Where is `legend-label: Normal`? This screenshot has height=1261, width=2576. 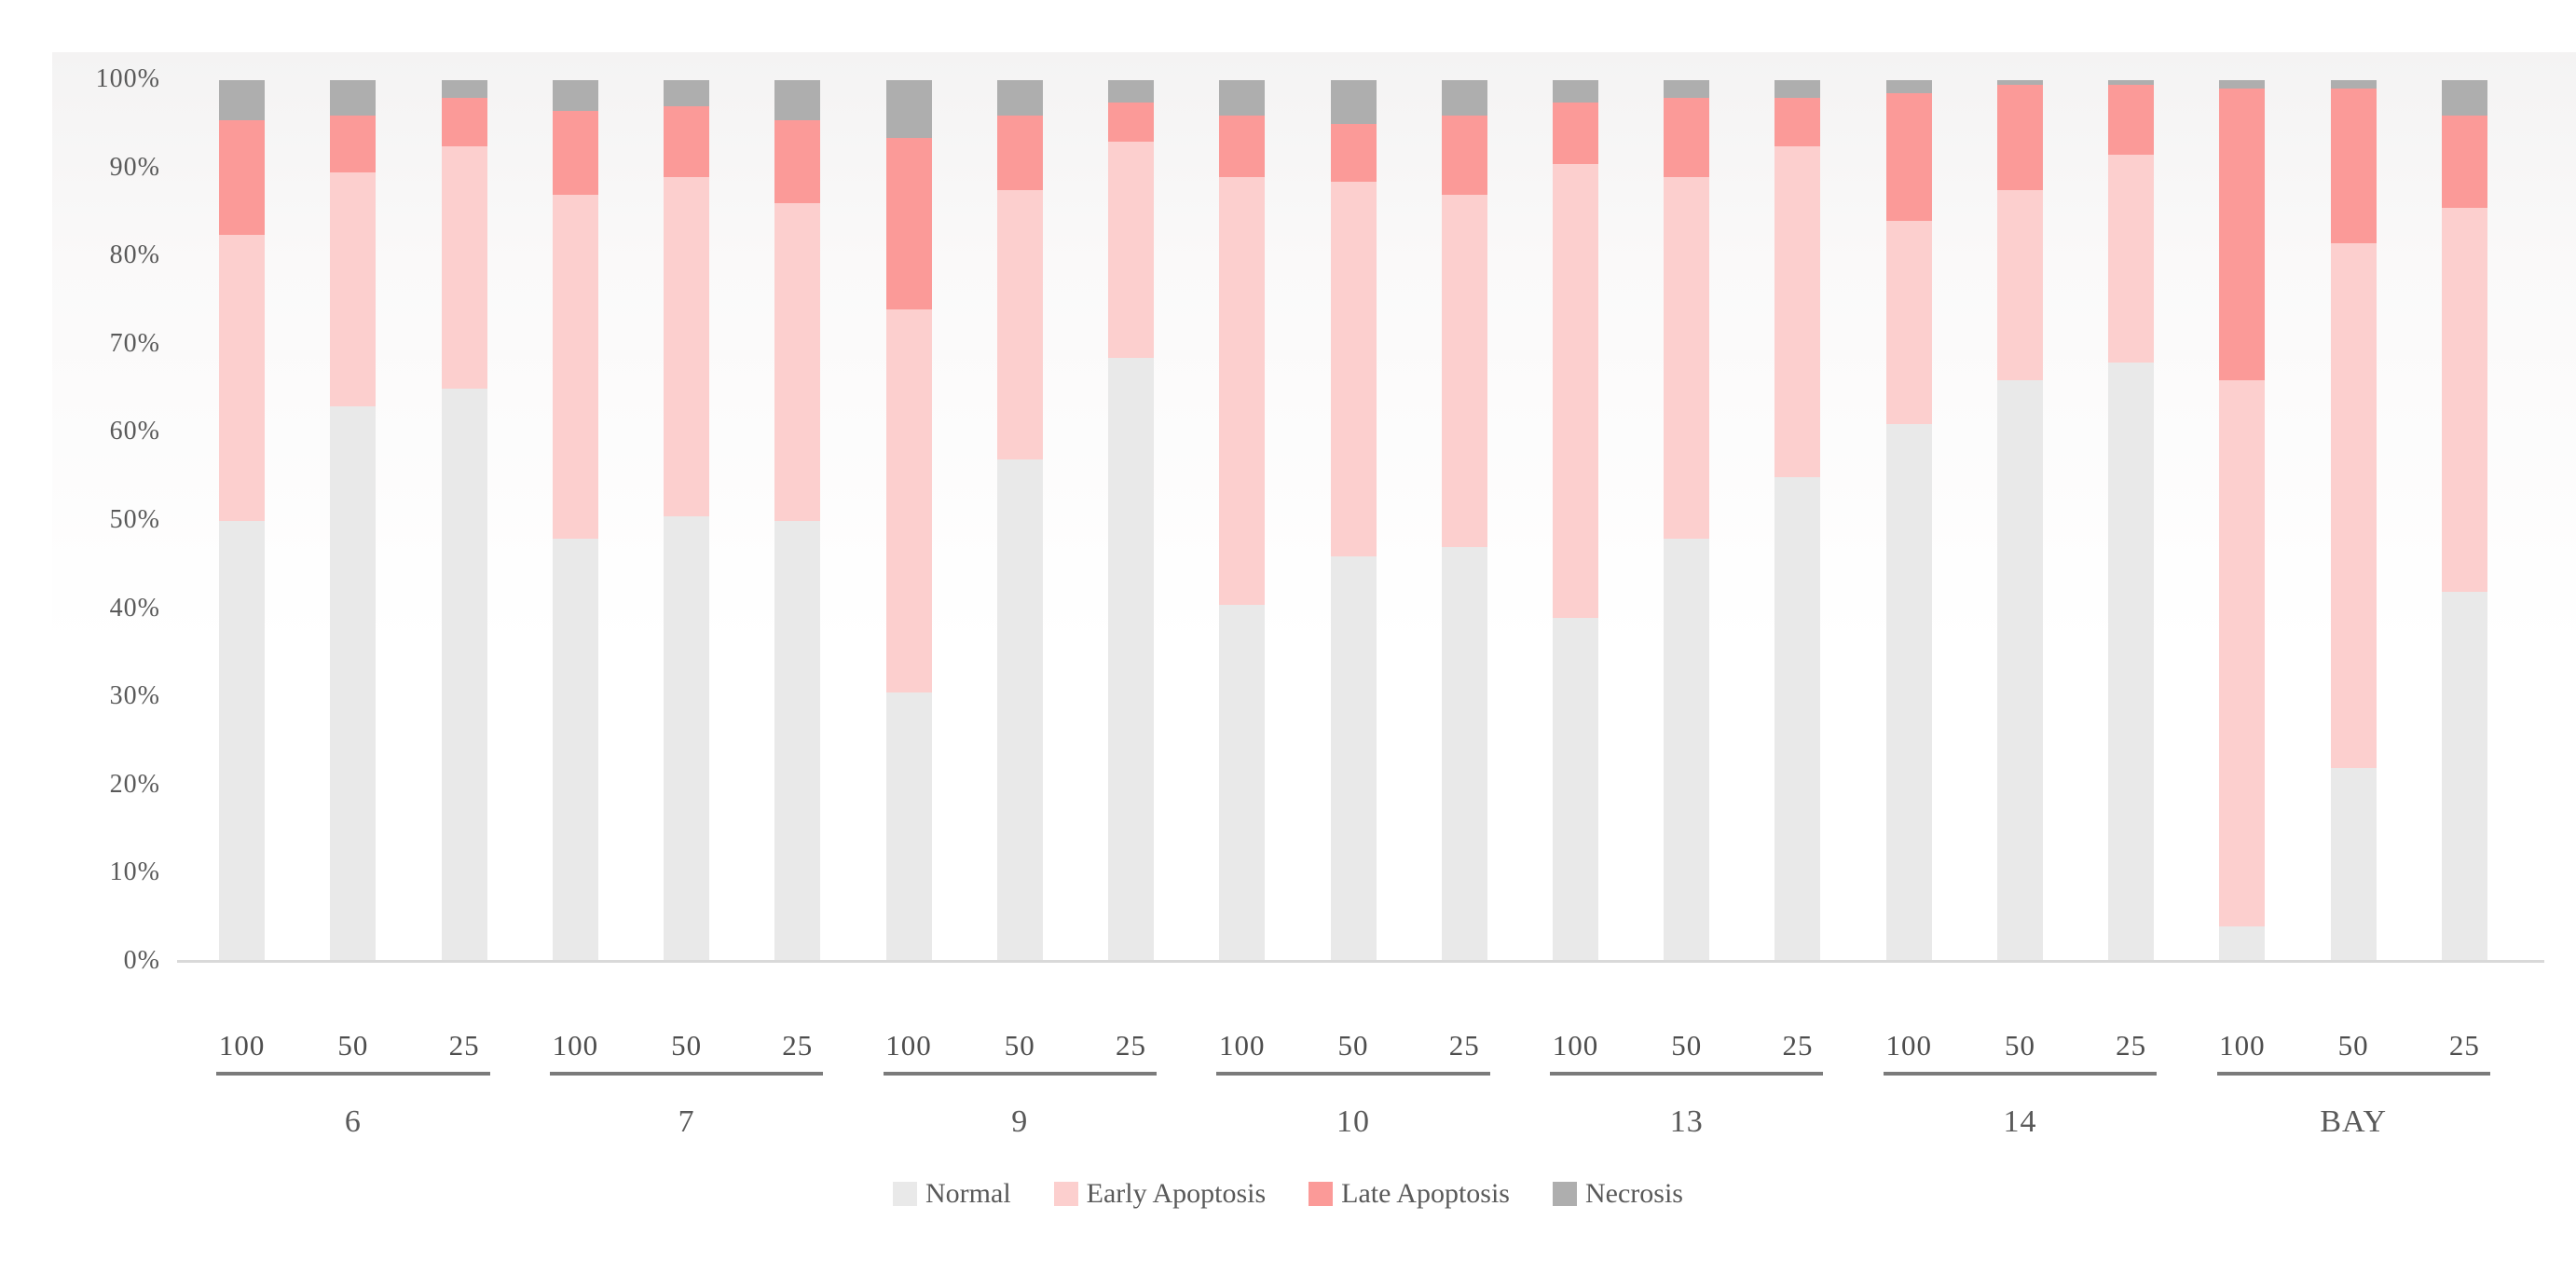
legend-label: Normal is located at coordinates (968, 1193).